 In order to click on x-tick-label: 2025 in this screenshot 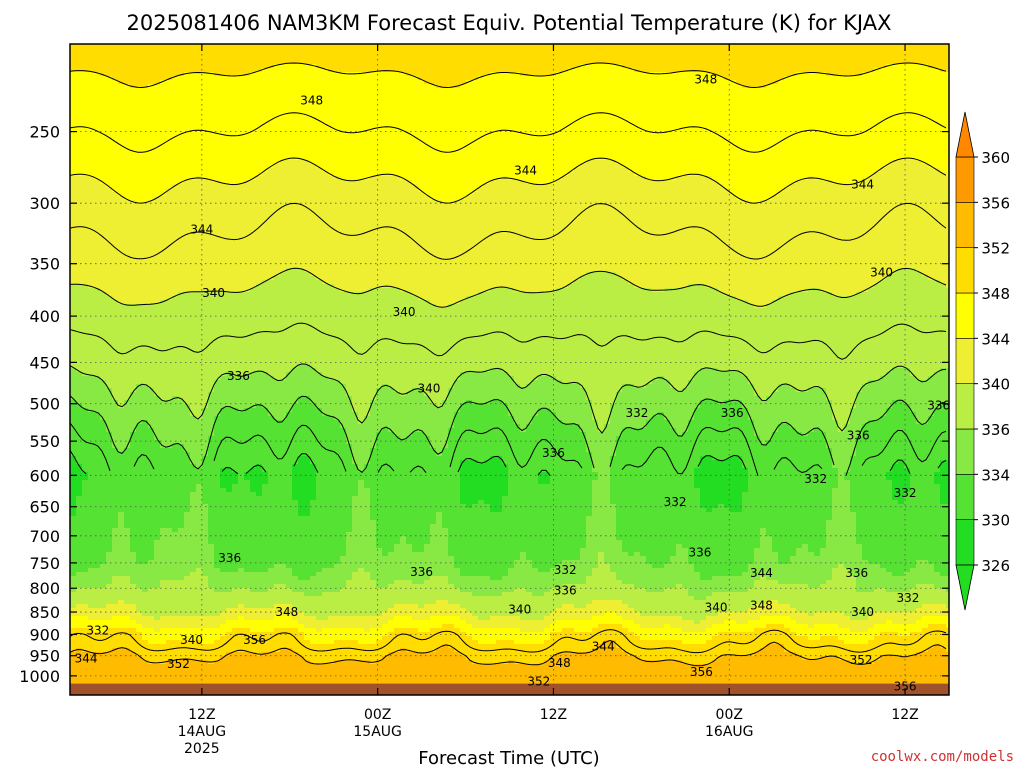, I will do `click(202, 749)`.